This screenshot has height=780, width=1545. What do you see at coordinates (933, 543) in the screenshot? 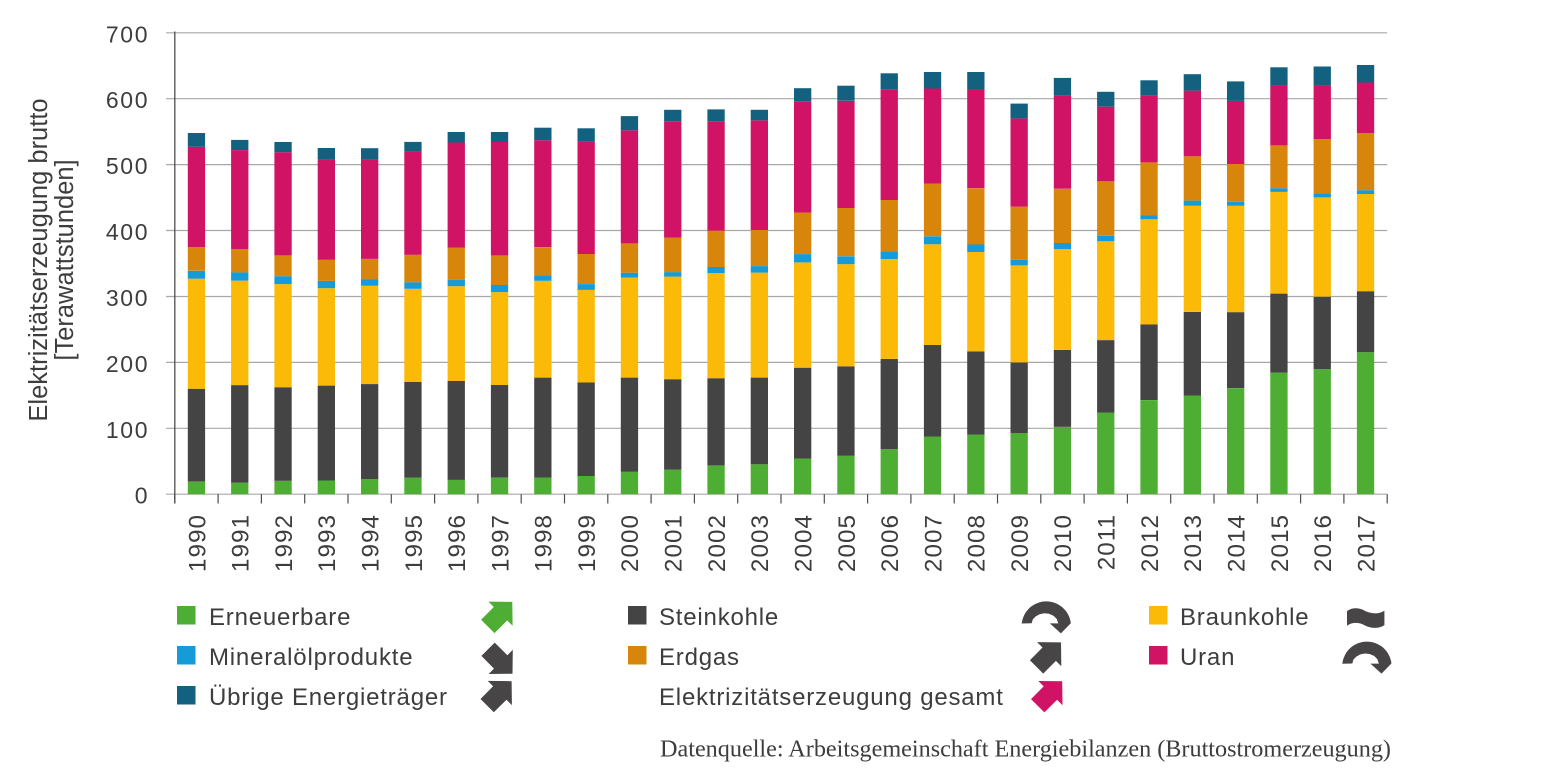
I see `svg-text: 2007` at bounding box center [933, 543].